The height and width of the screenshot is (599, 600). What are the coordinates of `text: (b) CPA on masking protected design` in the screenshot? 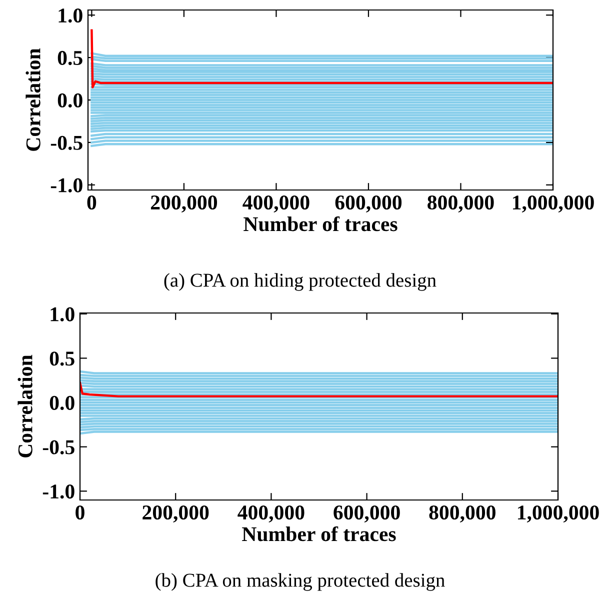 It's located at (300, 582).